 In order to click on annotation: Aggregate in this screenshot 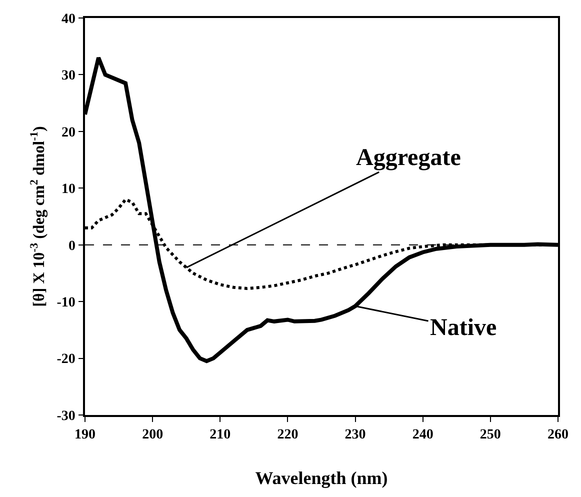, I will do `click(409, 158)`.